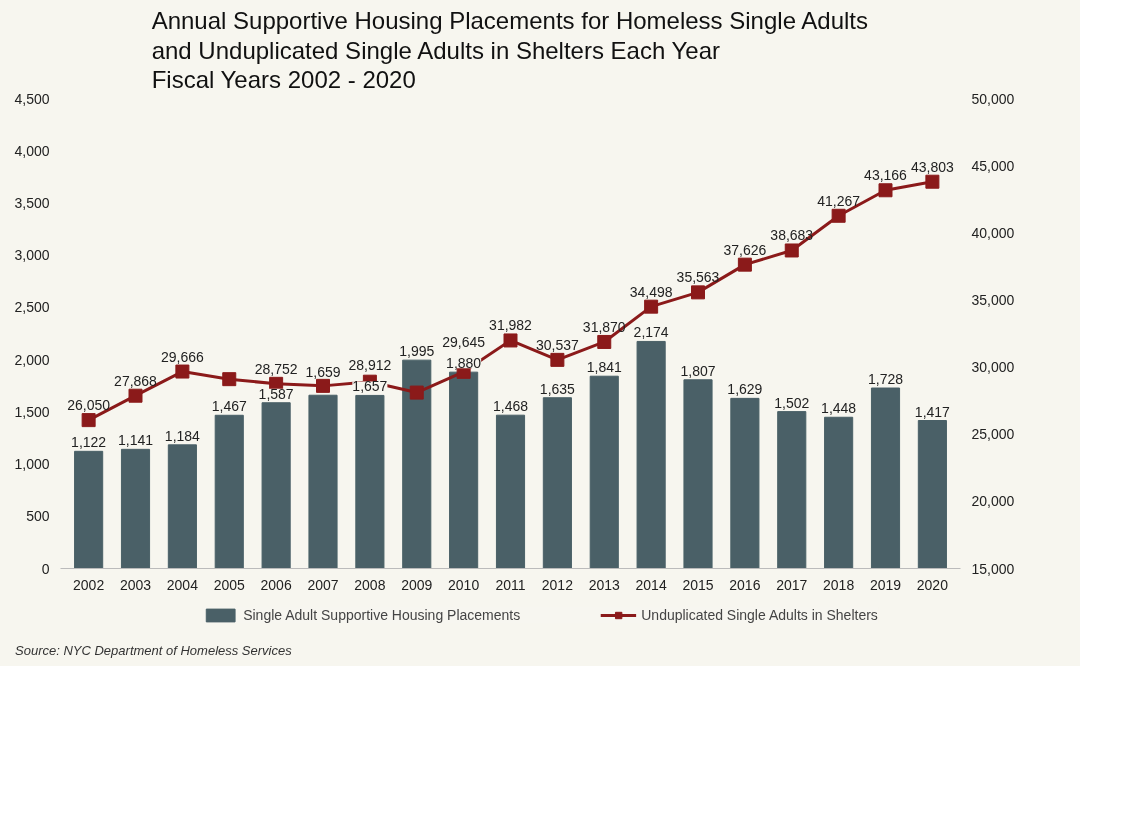 This screenshot has width=1134, height=827. I want to click on x-tick-label: 2004, so click(182, 584).